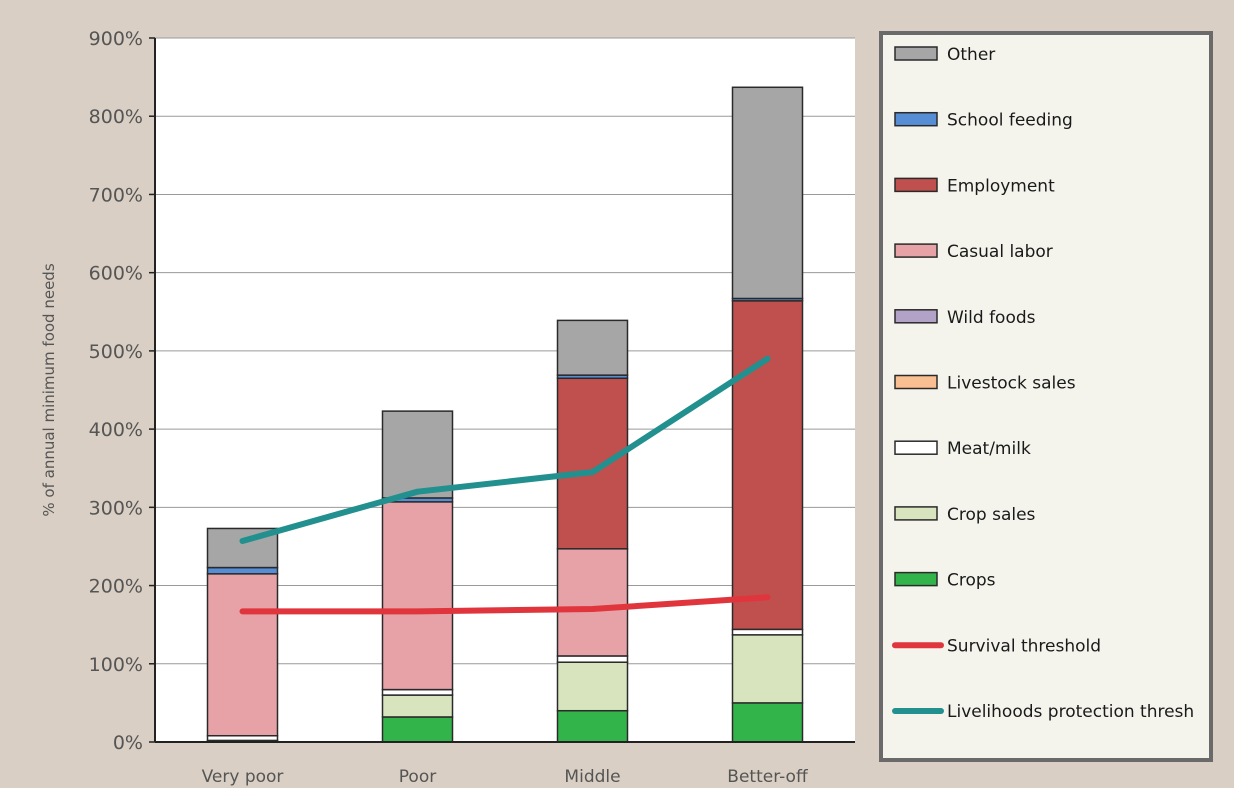 This screenshot has width=1234, height=788. I want to click on legend-label: Casual labor, so click(1000, 252).